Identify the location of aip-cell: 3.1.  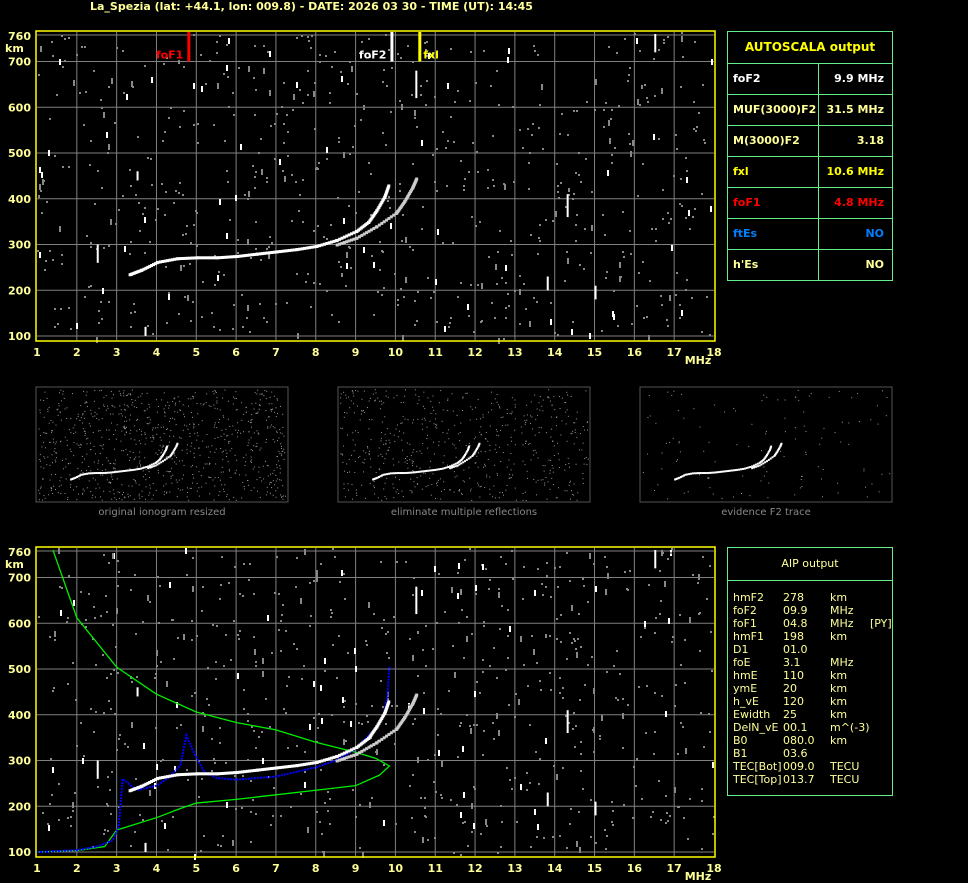
(792, 662).